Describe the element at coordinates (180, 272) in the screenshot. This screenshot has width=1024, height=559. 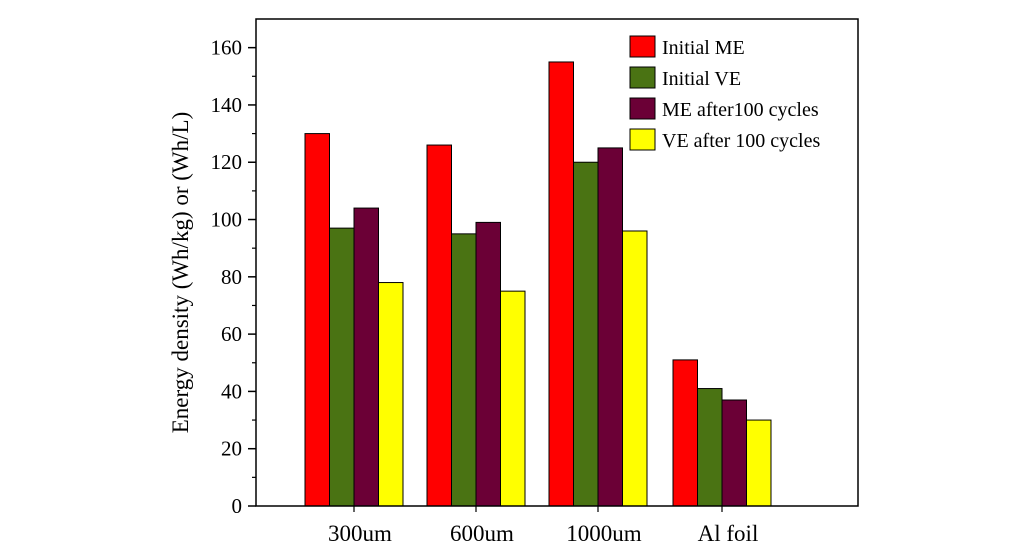
I see `y-axis-title: Energy density (Wh/kg) or (Wh/L)` at that location.